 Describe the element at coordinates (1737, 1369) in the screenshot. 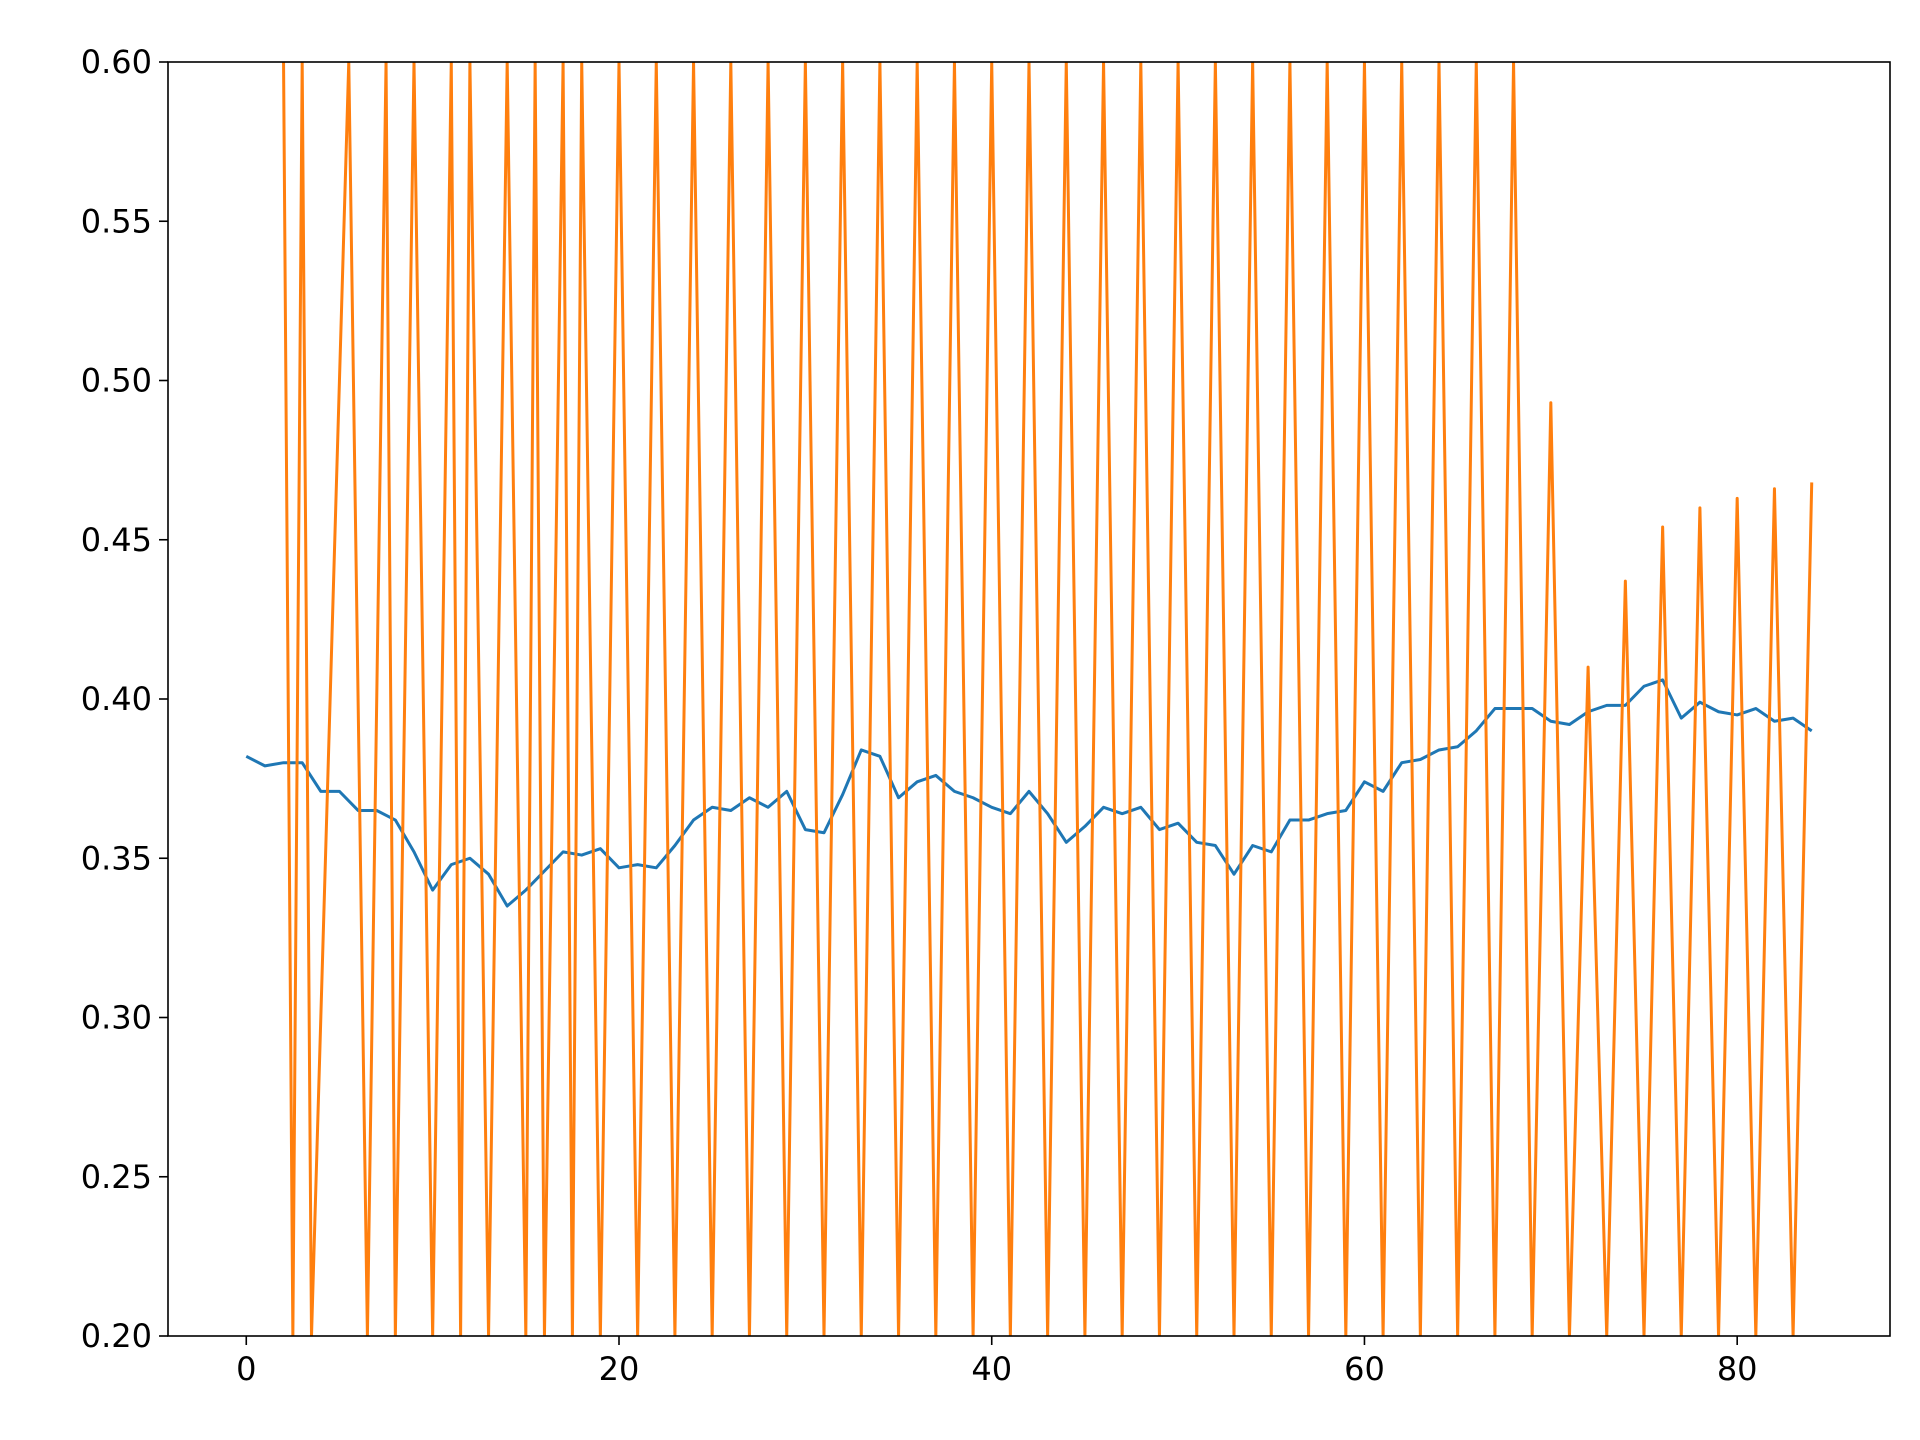

I see `x-tick-label: 80` at that location.